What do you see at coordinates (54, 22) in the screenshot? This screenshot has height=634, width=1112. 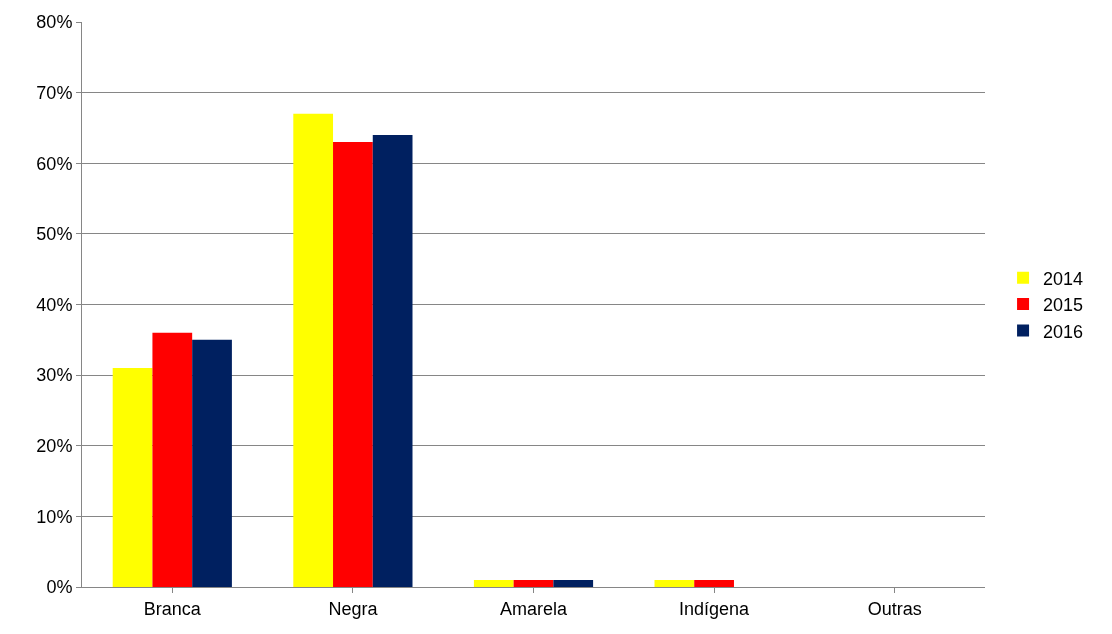 I see `y-tick-label: 80%` at bounding box center [54, 22].